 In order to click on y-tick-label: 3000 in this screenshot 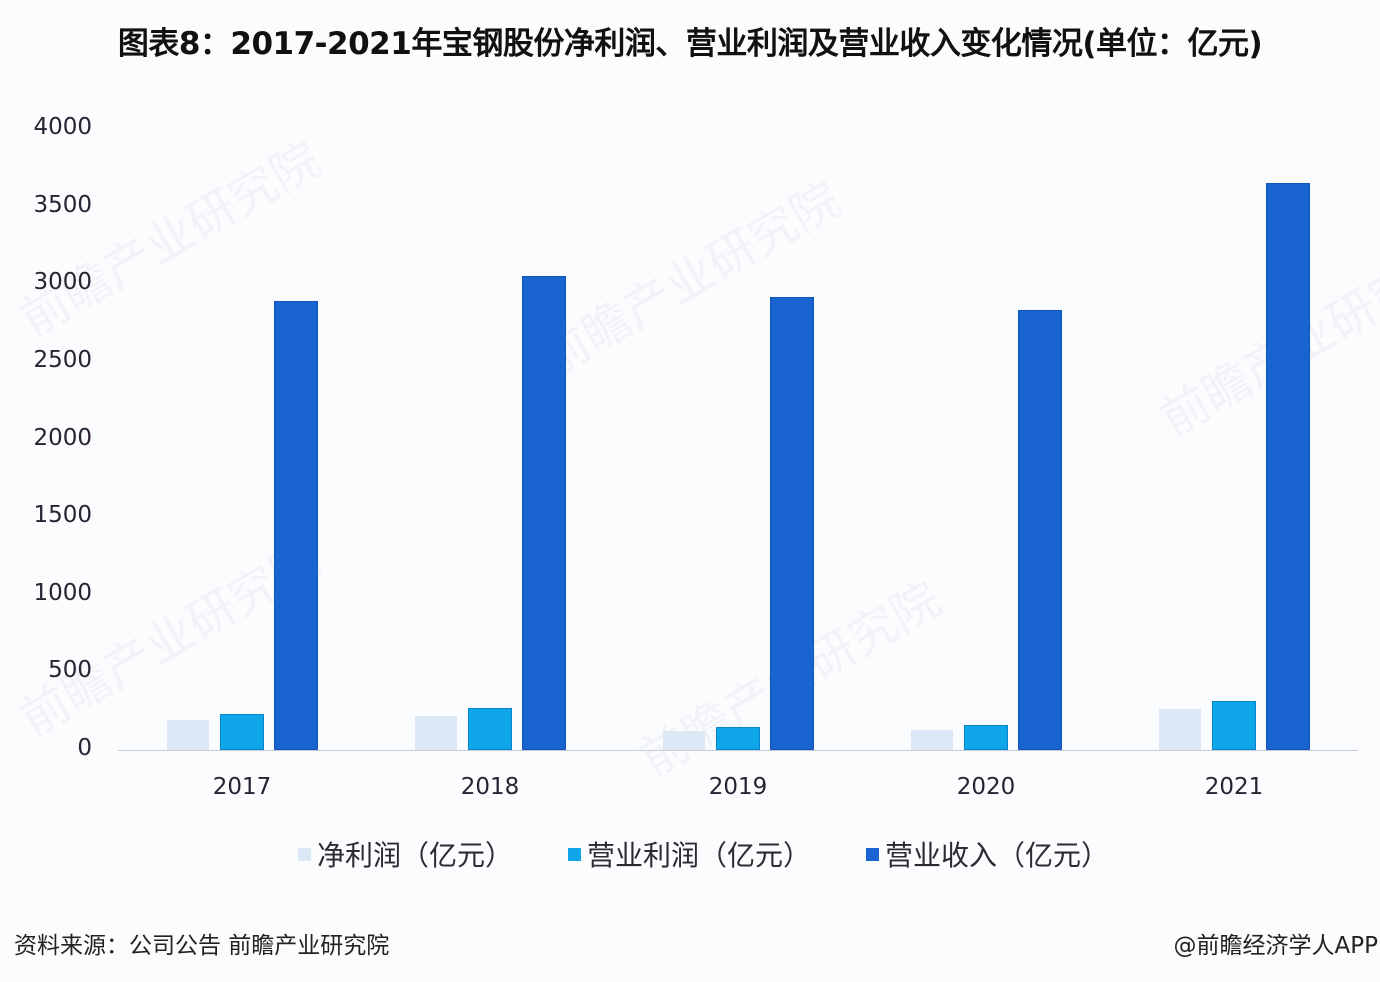, I will do `click(62, 282)`.